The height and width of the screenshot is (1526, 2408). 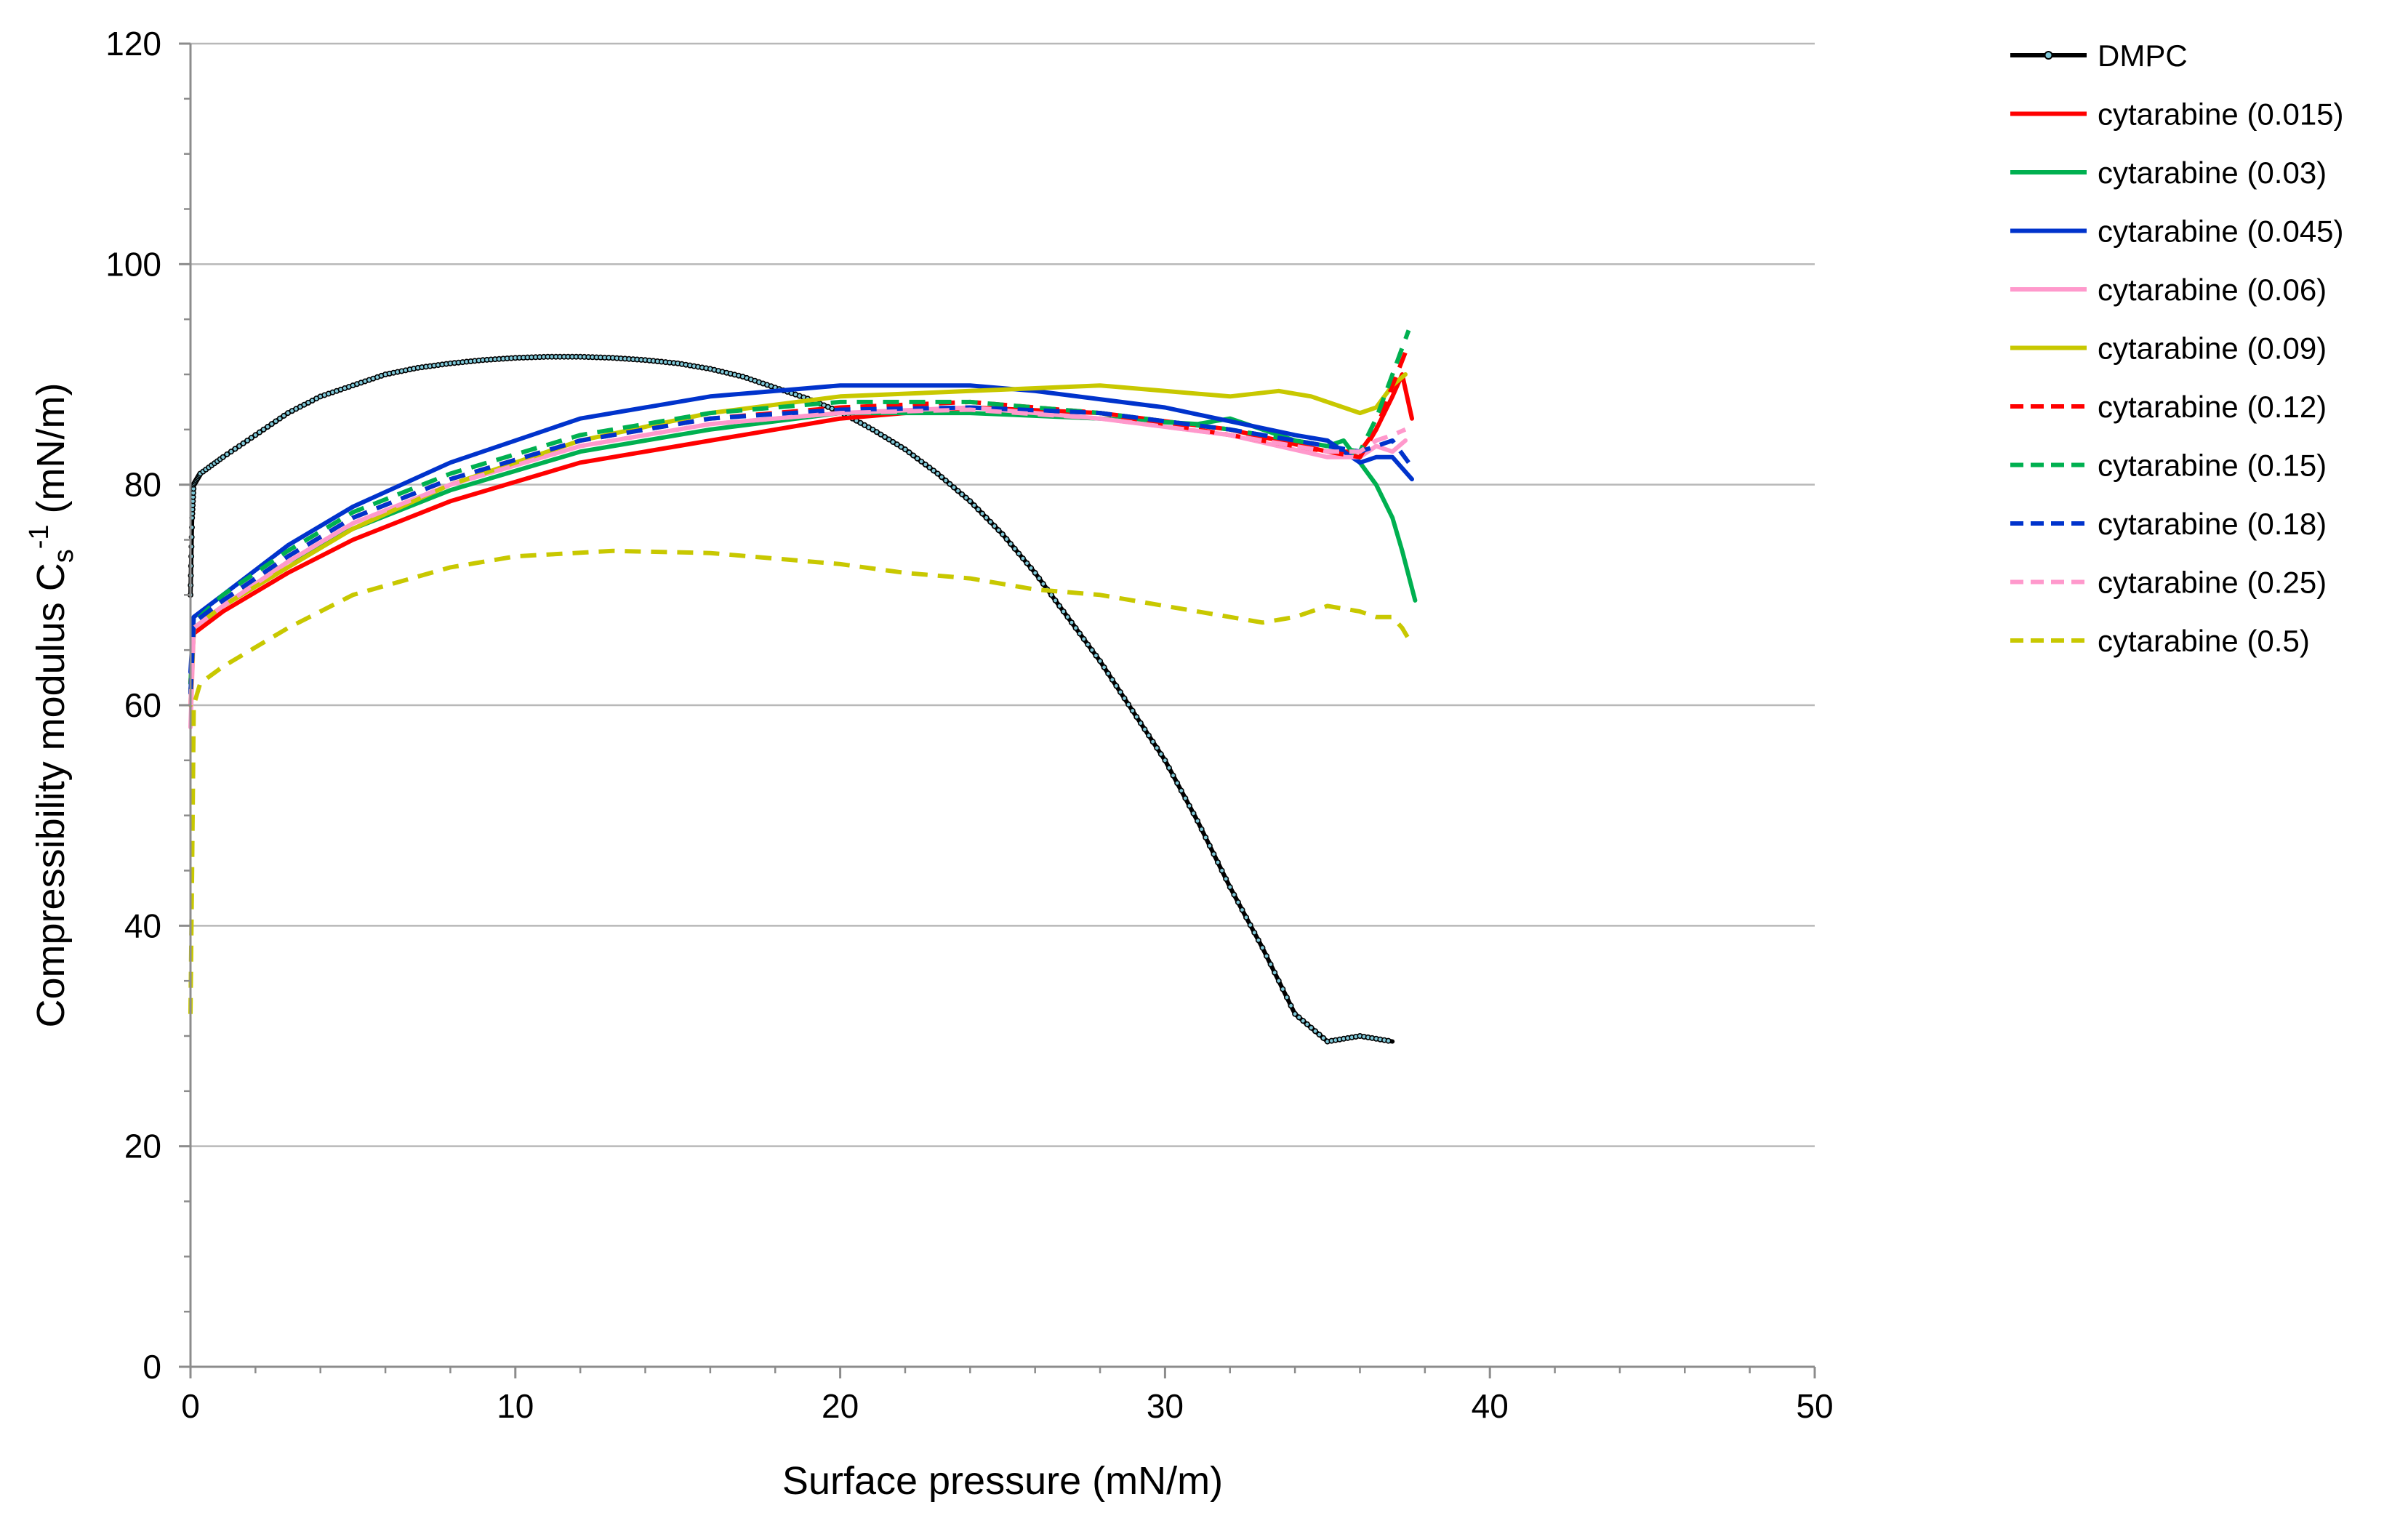 What do you see at coordinates (1814, 1406) in the screenshot?
I see `x-tick-label-50: 50` at bounding box center [1814, 1406].